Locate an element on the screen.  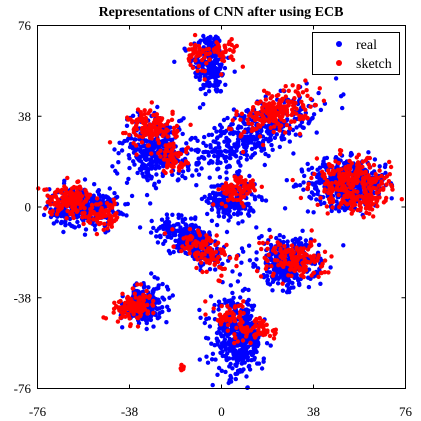
legend-marker-sketch is located at coordinates (339, 63).